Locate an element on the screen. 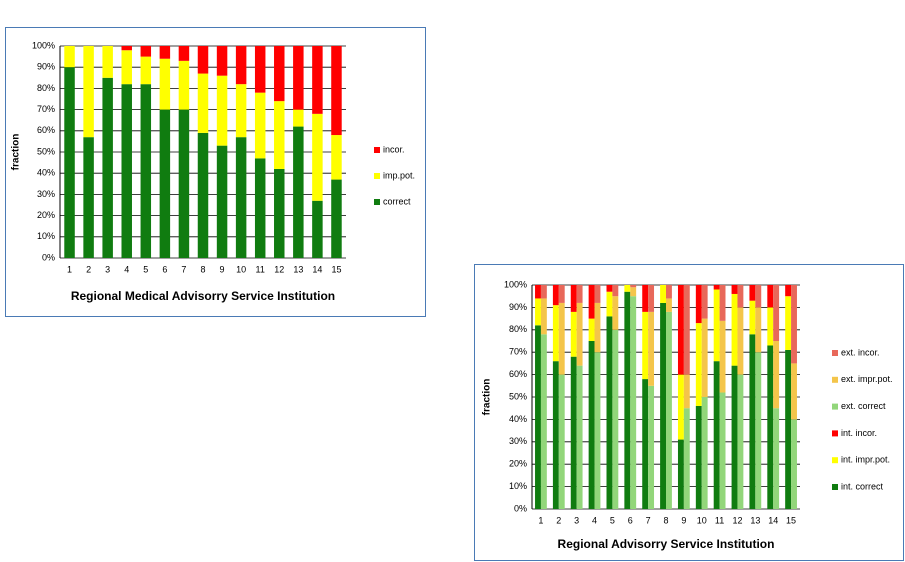 The height and width of the screenshot is (562, 905). y-tick-label: 20% is located at coordinates (46, 215).